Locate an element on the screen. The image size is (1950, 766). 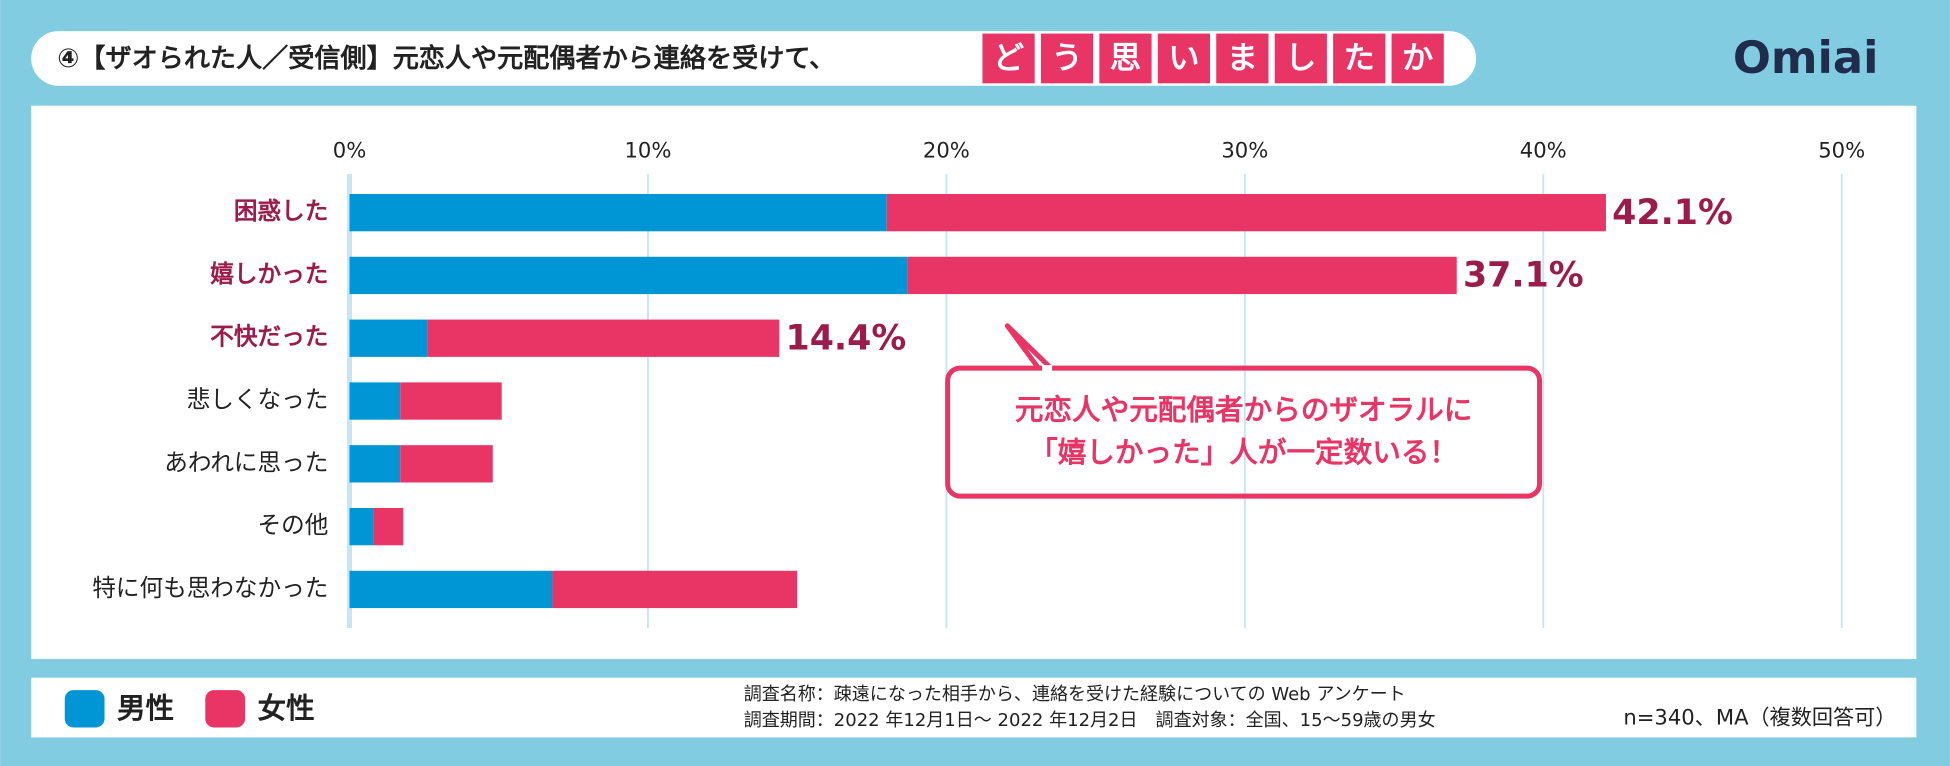
legend-label: 女性 is located at coordinates (285, 708).